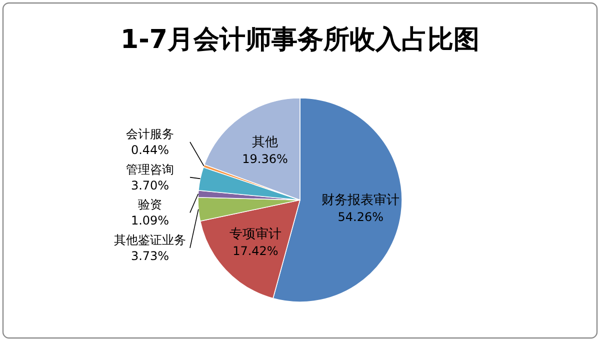  What do you see at coordinates (265, 142) in the screenshot?
I see `slice-label: 其他` at bounding box center [265, 142].